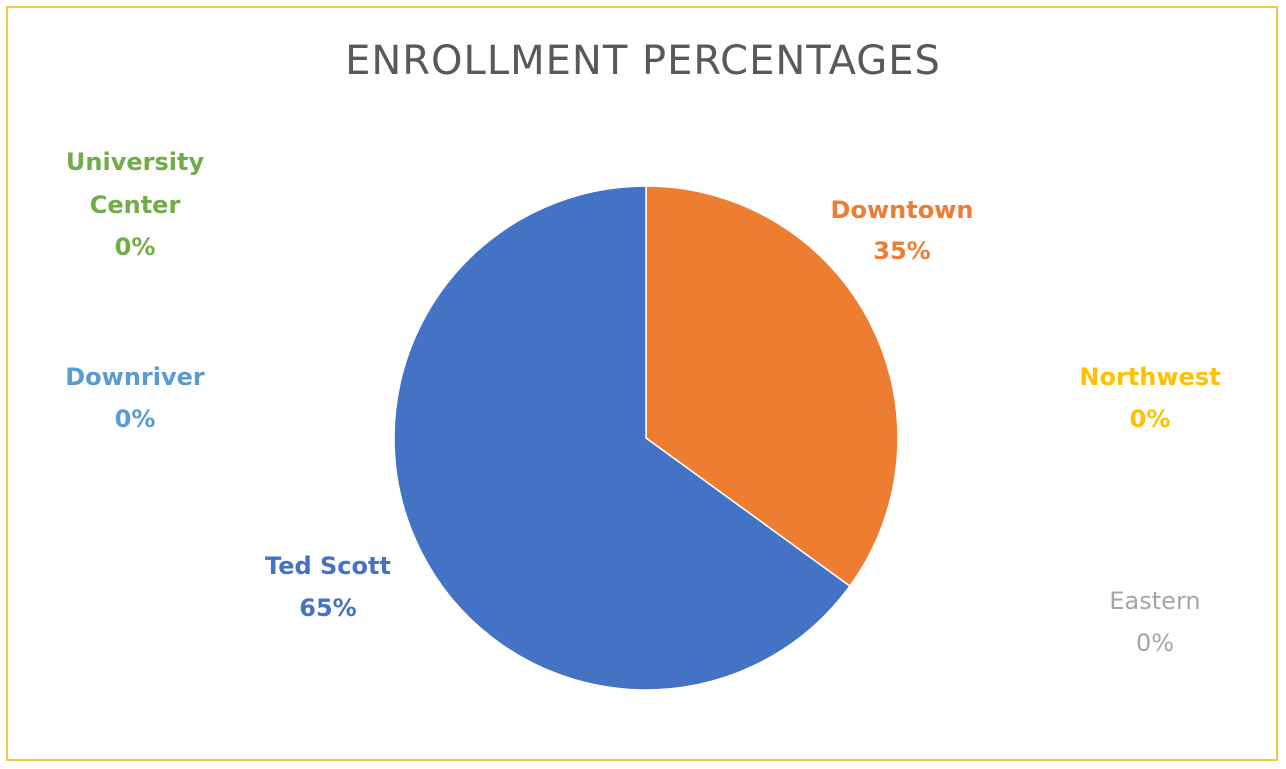 Image resolution: width=1286 pixels, height=769 pixels. What do you see at coordinates (327, 608) in the screenshot?
I see `data-label-percent: 65%` at bounding box center [327, 608].